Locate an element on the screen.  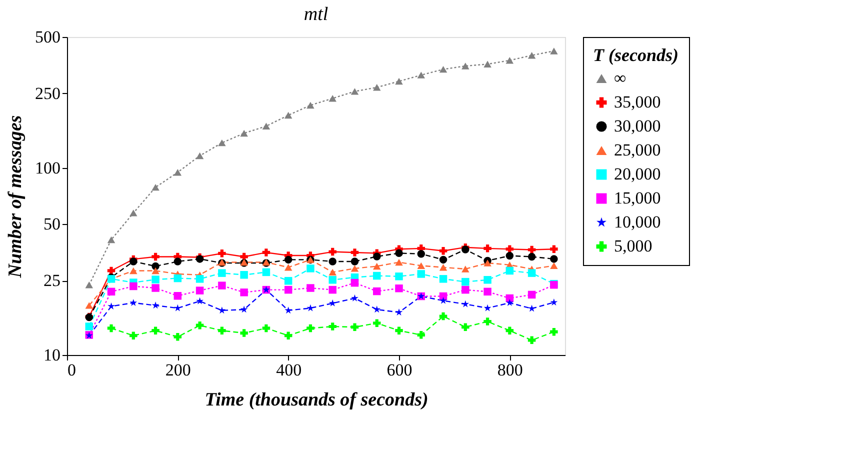
chart-title: mtl is located at coordinates (316, 14).